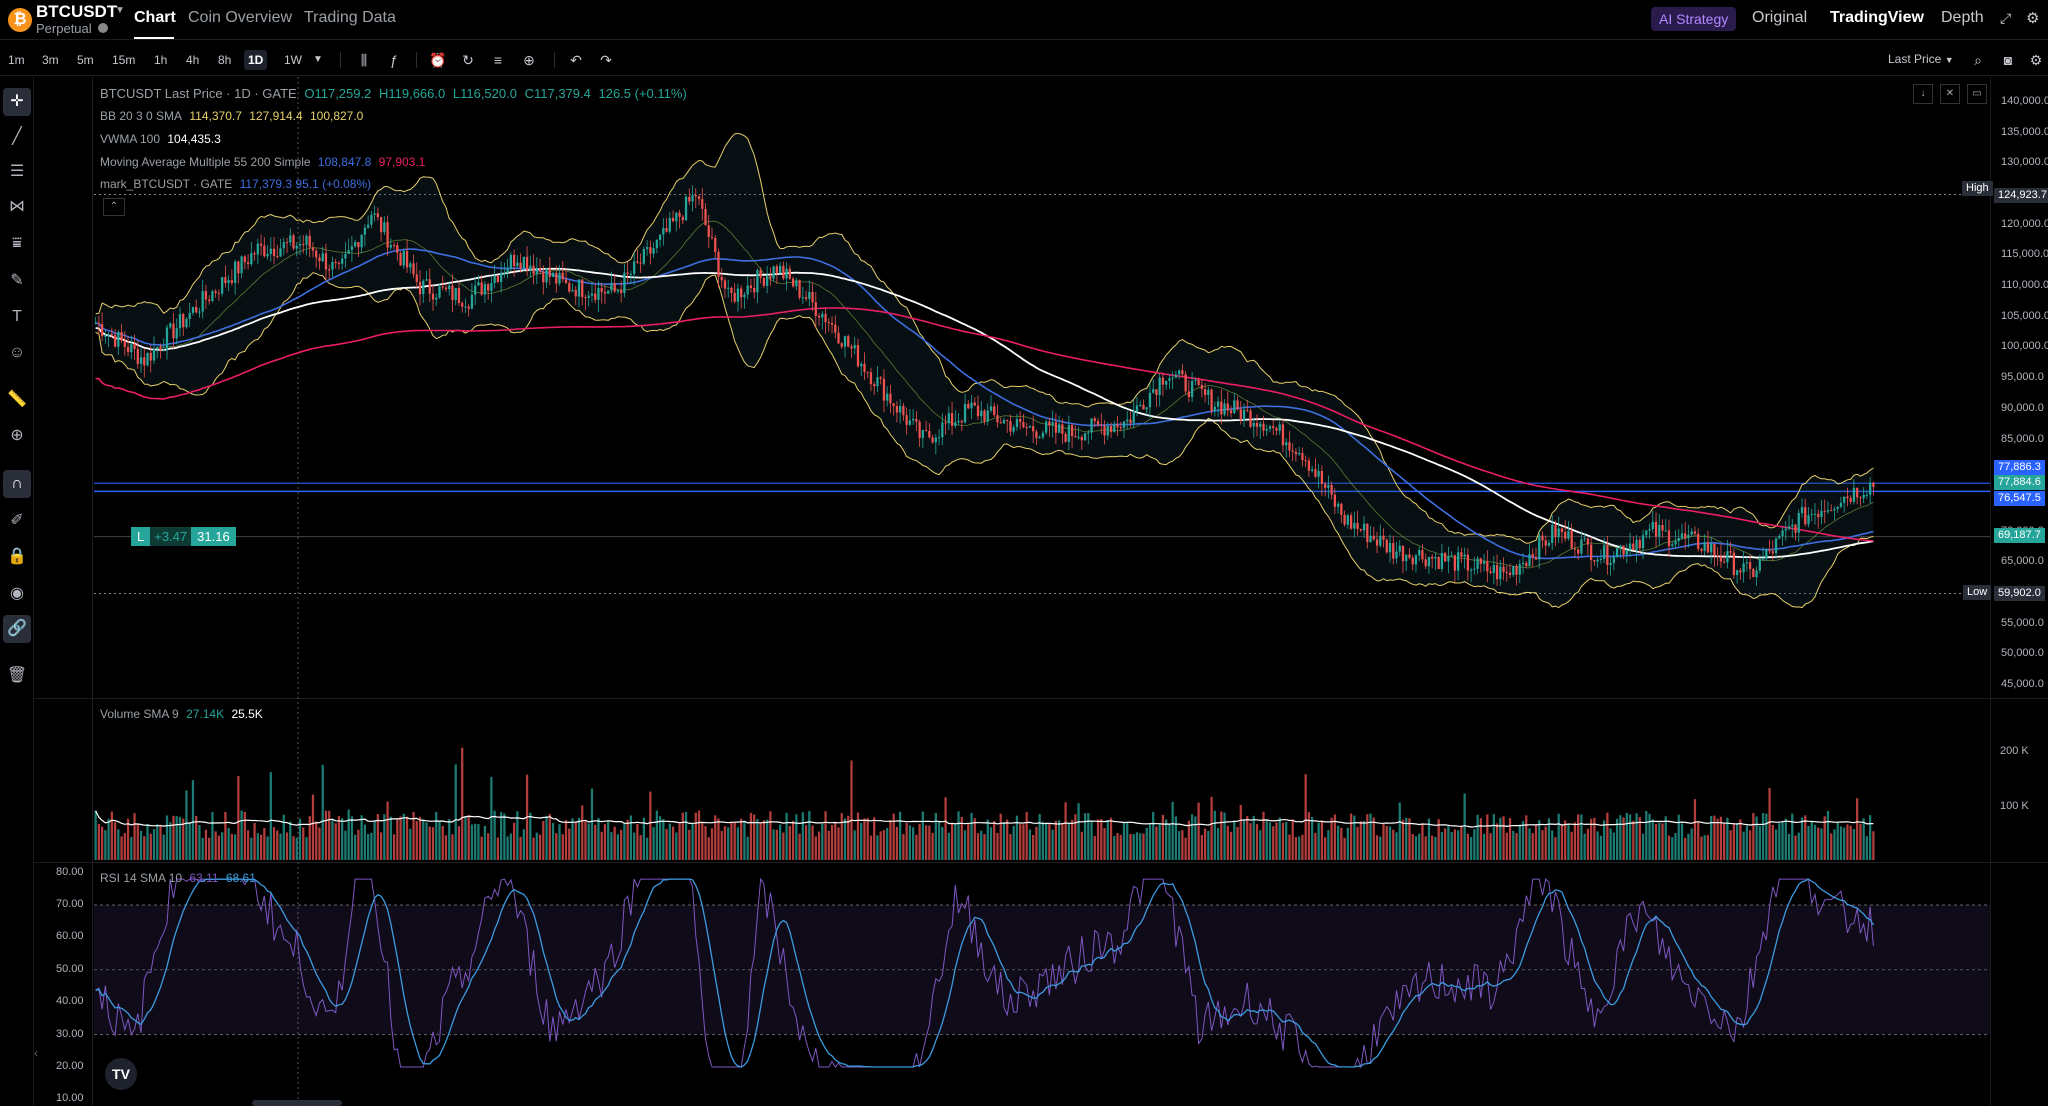  Describe the element at coordinates (16, 60) in the screenshot. I see `timeframe-1m: 1m` at that location.